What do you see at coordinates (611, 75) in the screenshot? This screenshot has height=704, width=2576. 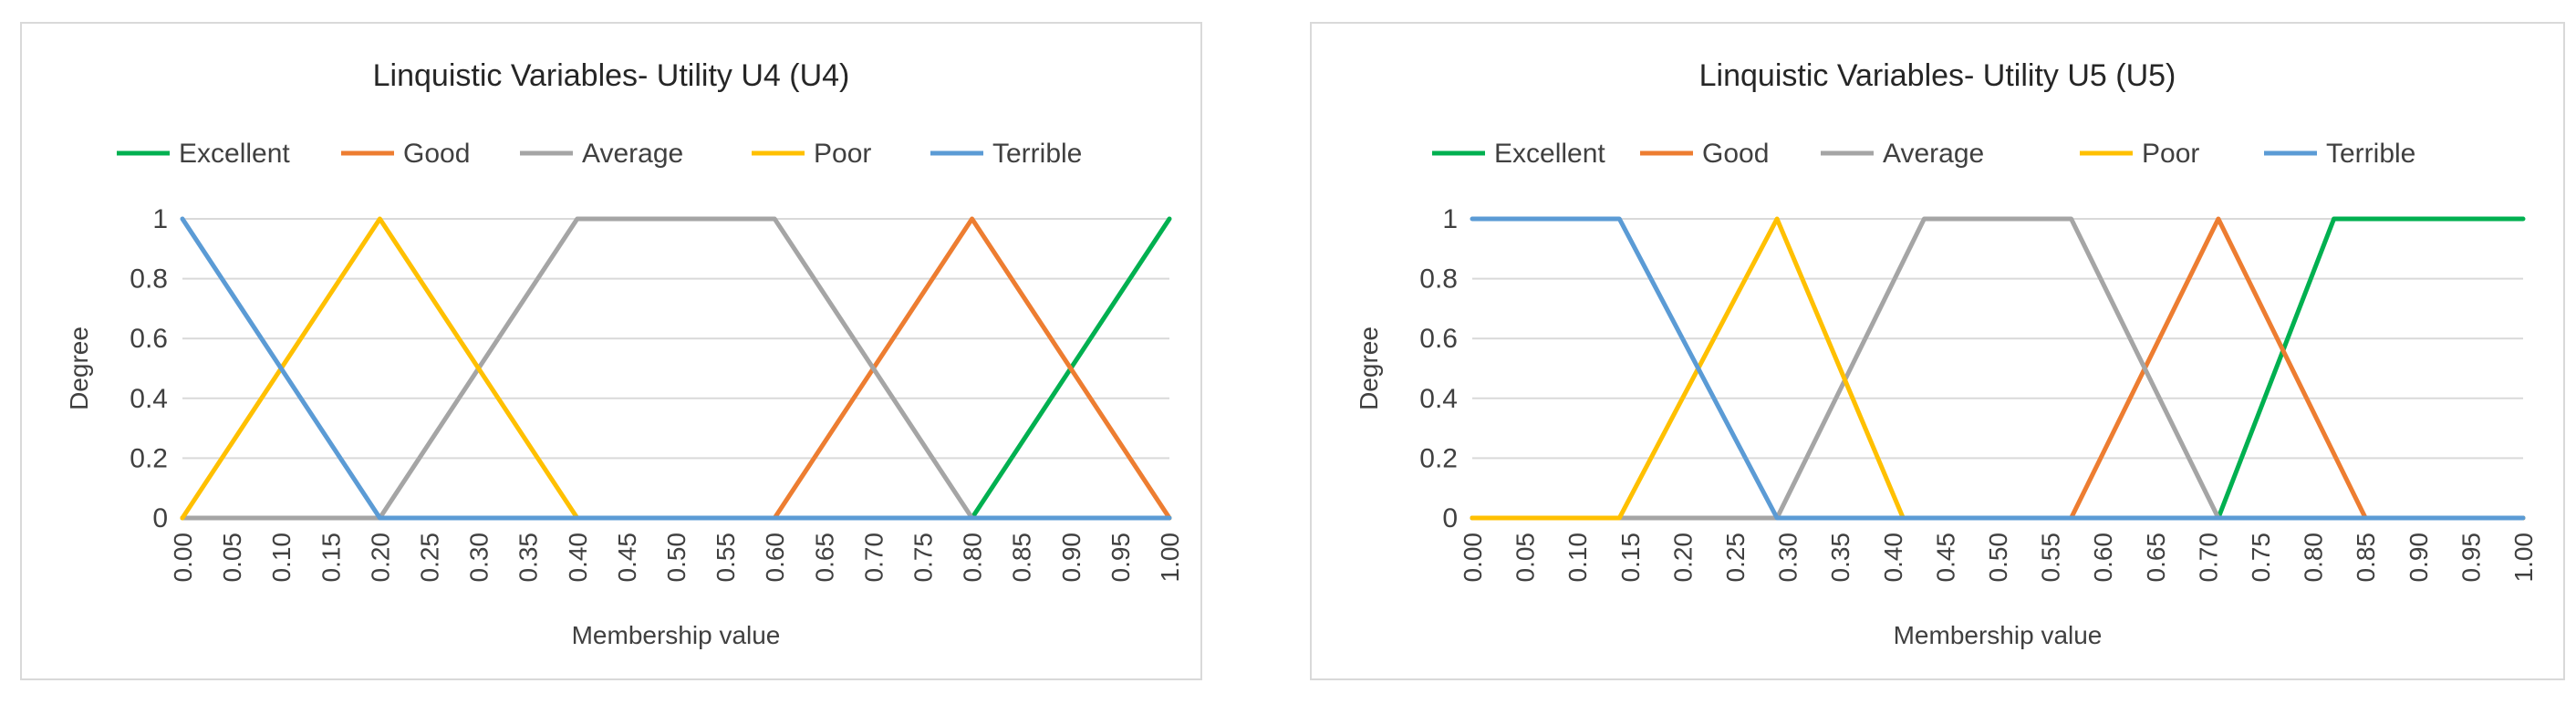 I see `chart-title: Linquistic Variables- Utility U4 (U4)` at bounding box center [611, 75].